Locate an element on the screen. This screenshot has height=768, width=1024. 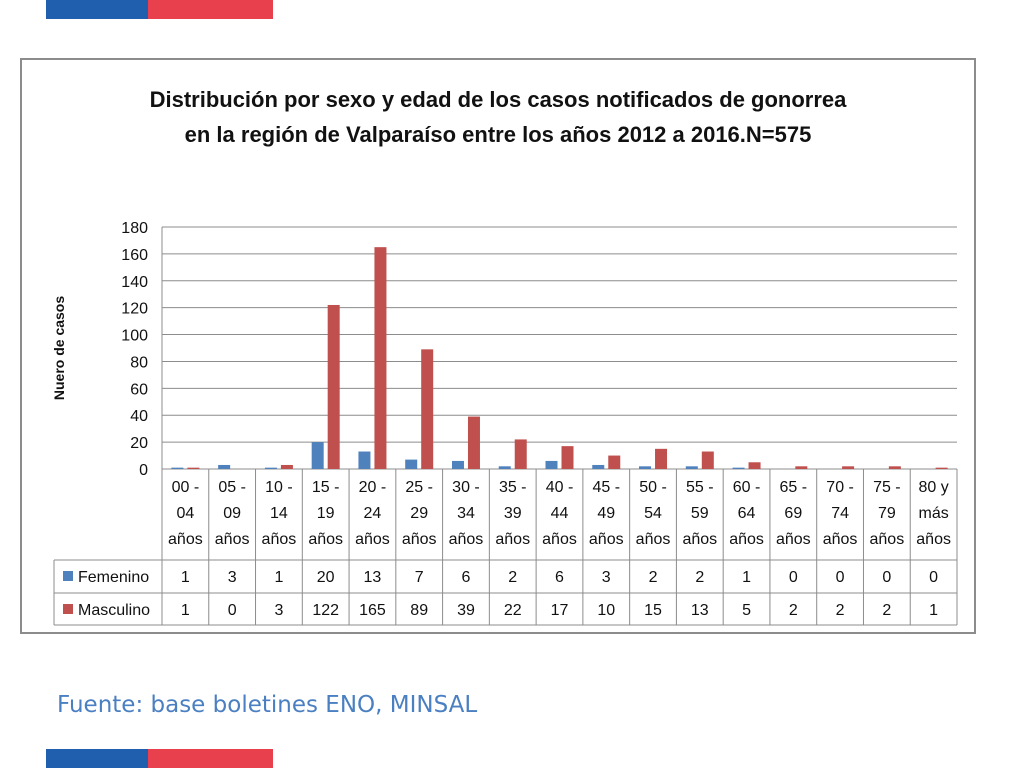
x-tick-label: 79 is located at coordinates (887, 513).